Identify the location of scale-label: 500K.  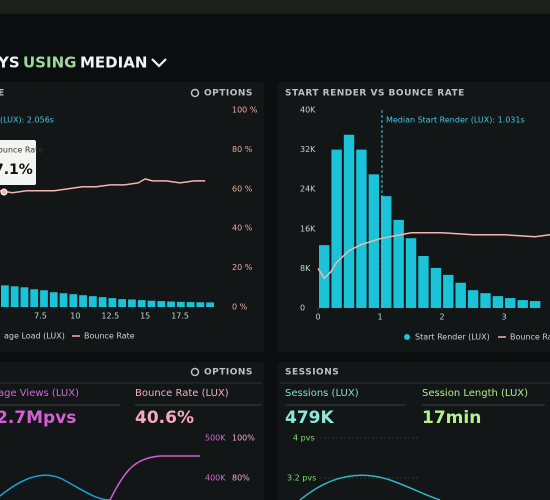
(215, 438).